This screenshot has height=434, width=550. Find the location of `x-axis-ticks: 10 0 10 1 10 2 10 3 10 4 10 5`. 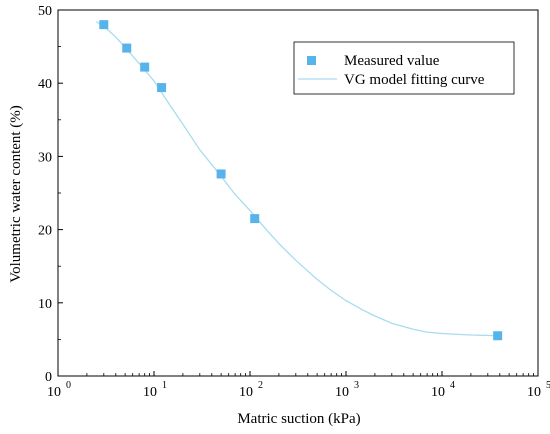

x-axis-ticks: 10 0 10 1 10 2 10 3 10 4 10 5 is located at coordinates (298, 385).